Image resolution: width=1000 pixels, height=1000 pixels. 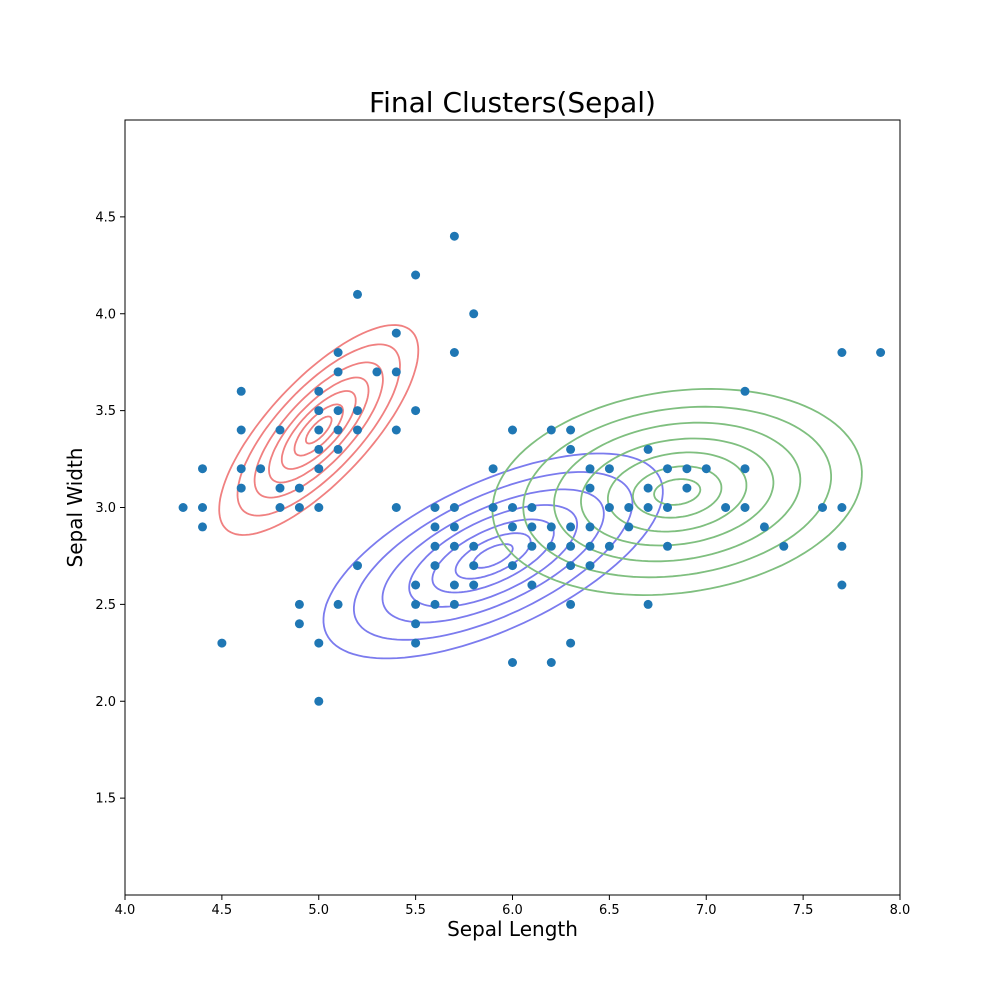 What do you see at coordinates (105, 411) in the screenshot?
I see `y-tick-label: 3.5` at bounding box center [105, 411].